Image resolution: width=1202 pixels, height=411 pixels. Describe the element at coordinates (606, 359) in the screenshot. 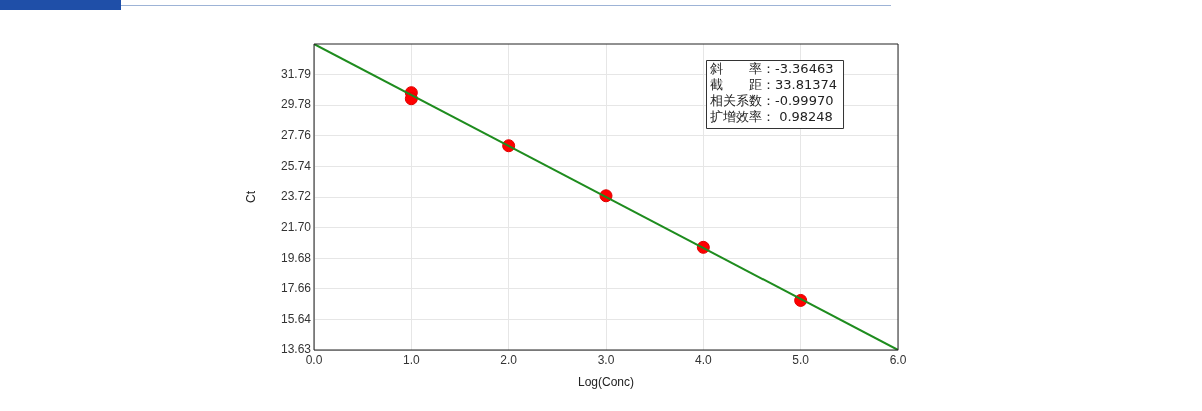

I see `x-tick-label: 3.0` at that location.